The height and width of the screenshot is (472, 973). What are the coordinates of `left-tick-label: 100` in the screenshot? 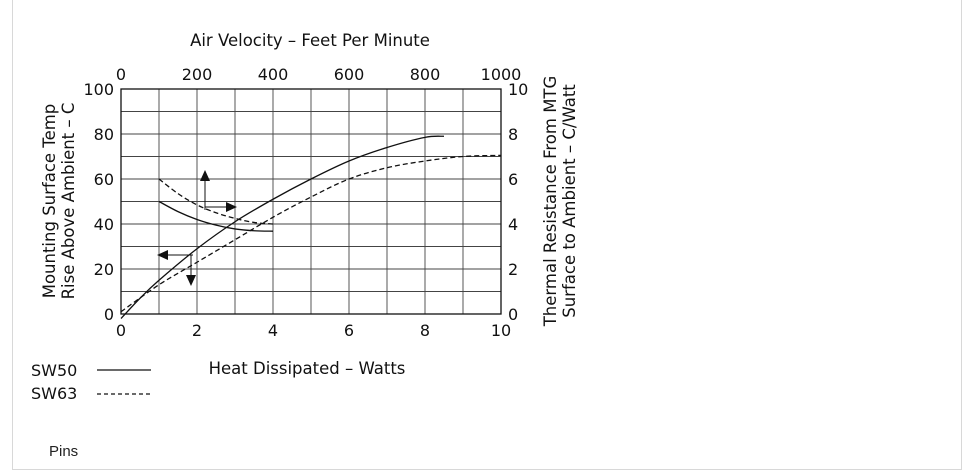 It's located at (98, 89).